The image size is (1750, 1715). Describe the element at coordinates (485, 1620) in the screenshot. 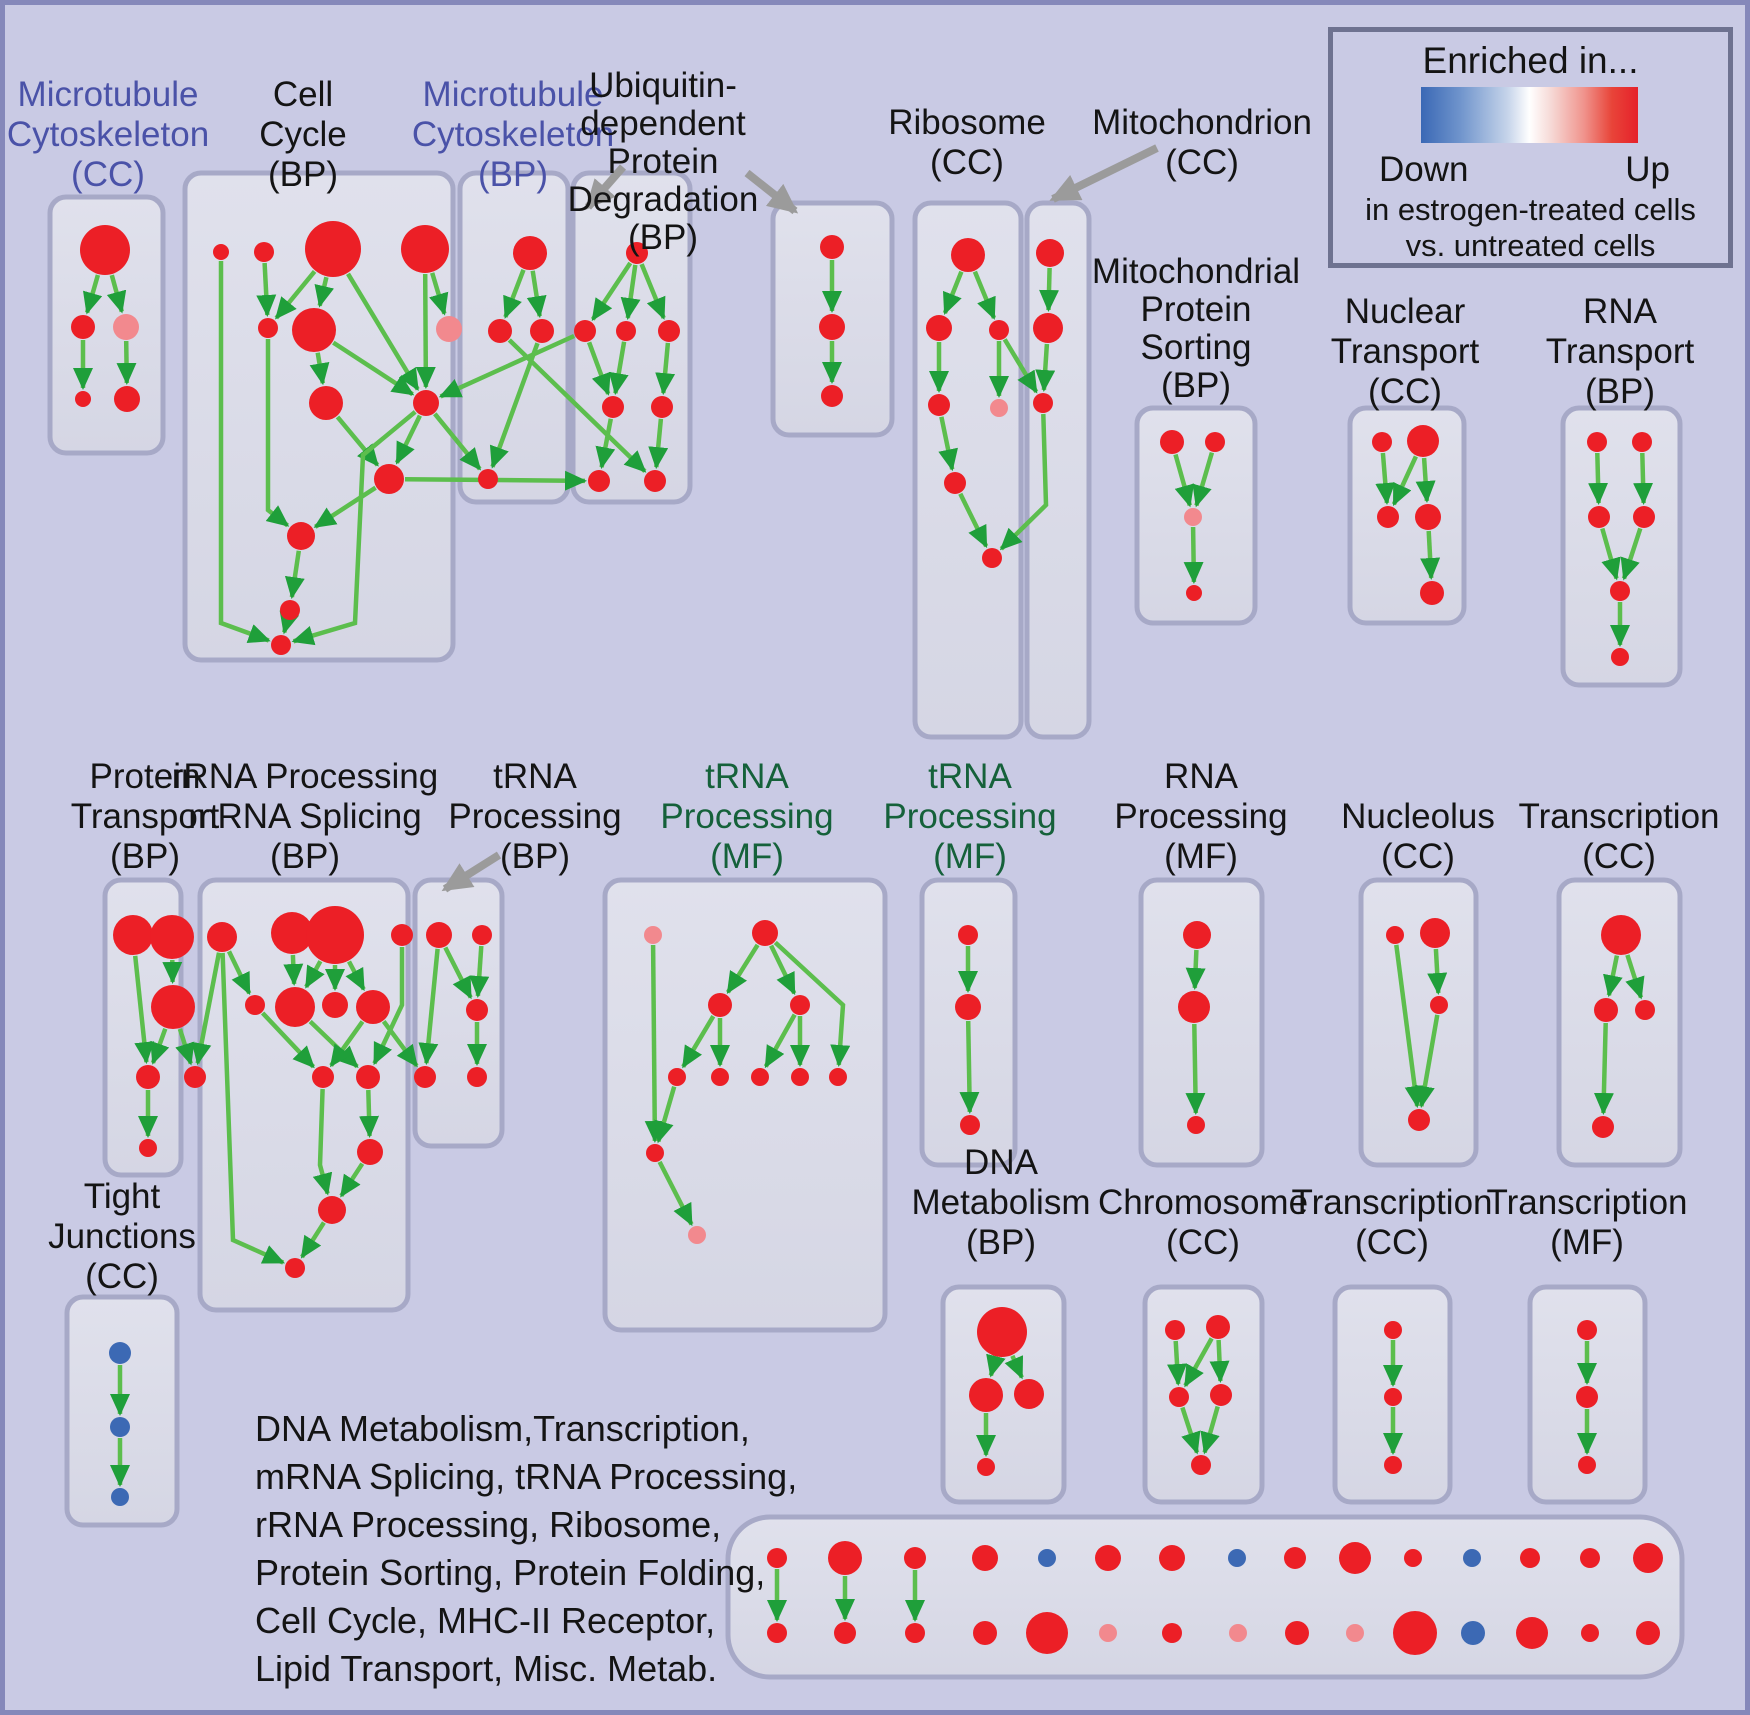

I see `note-line: Cell Cycle, MHC-II Receptor,` at that location.